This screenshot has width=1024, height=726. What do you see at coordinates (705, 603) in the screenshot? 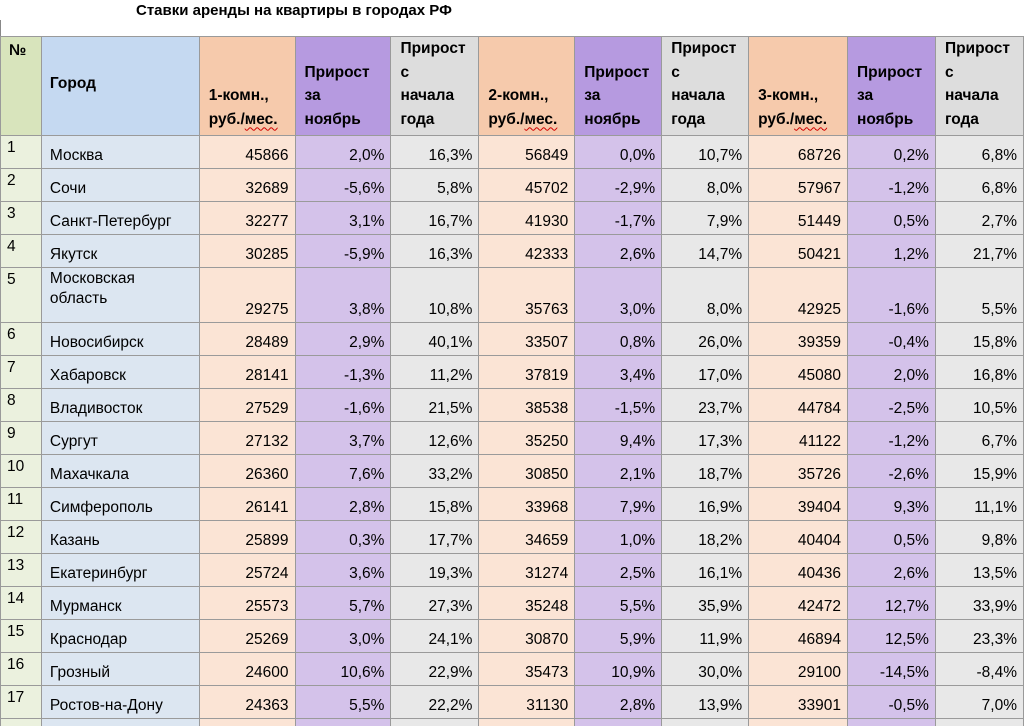
I see `growth-year-2room: 35,9%` at bounding box center [705, 603].